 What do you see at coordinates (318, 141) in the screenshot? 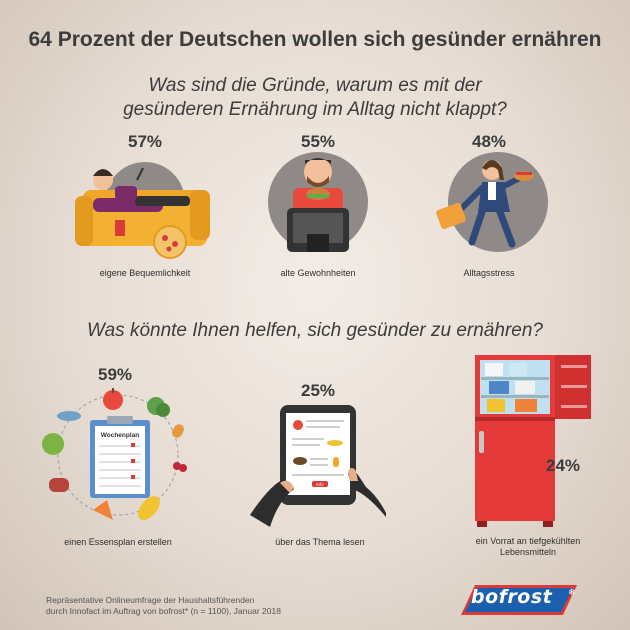
I see `reason-value-gewohnheiten: 55%` at bounding box center [318, 141].